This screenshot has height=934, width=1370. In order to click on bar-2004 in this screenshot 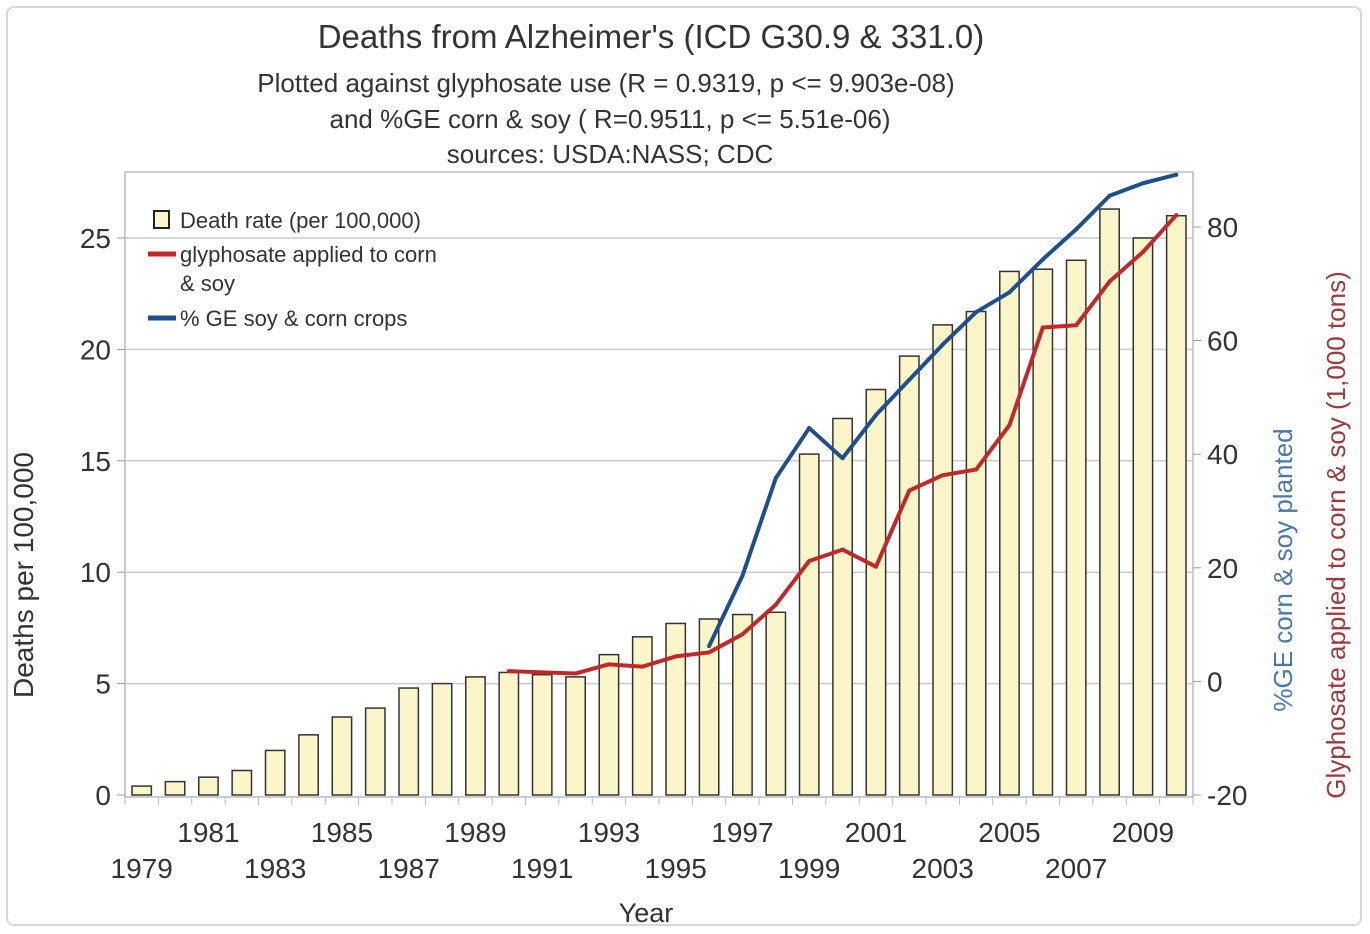, I will do `click(976, 553)`.